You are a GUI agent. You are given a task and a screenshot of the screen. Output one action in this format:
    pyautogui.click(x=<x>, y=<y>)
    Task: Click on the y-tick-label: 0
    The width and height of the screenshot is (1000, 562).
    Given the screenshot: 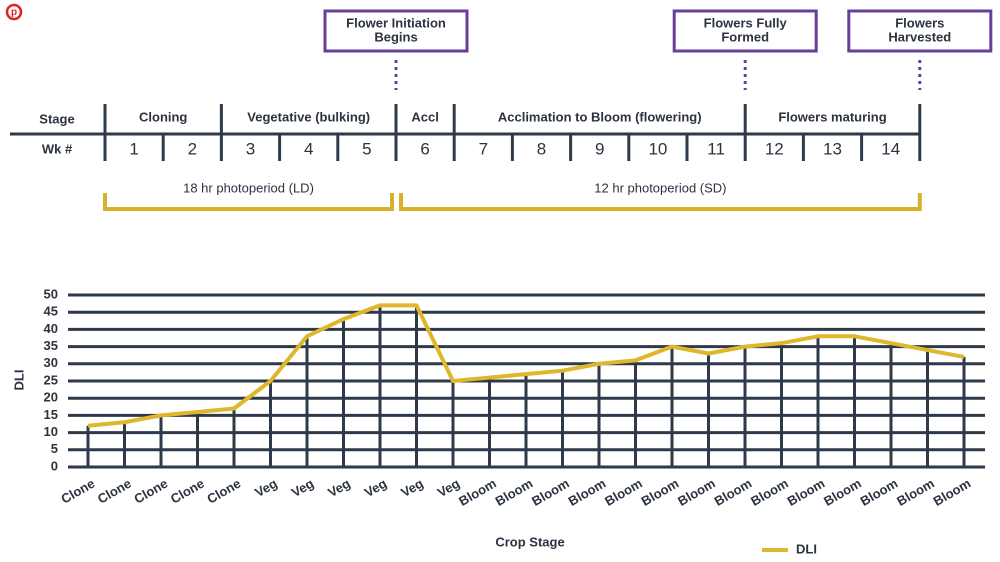 What is the action you would take?
    pyautogui.click(x=54, y=465)
    